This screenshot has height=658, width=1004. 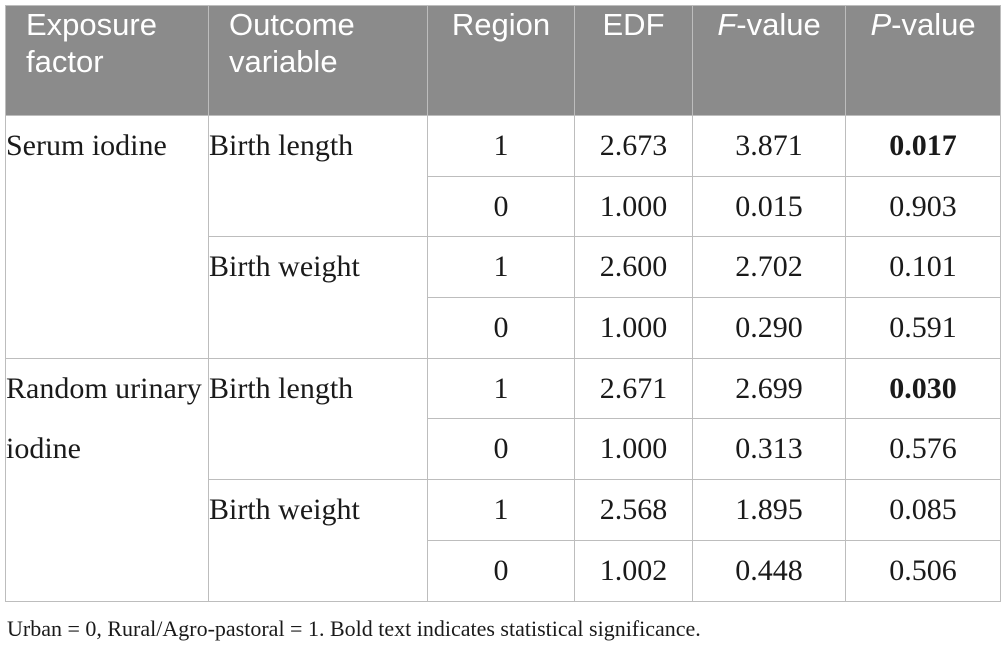 I want to click on table-row: 0 1.000 0.290 0.591, so click(x=503, y=328).